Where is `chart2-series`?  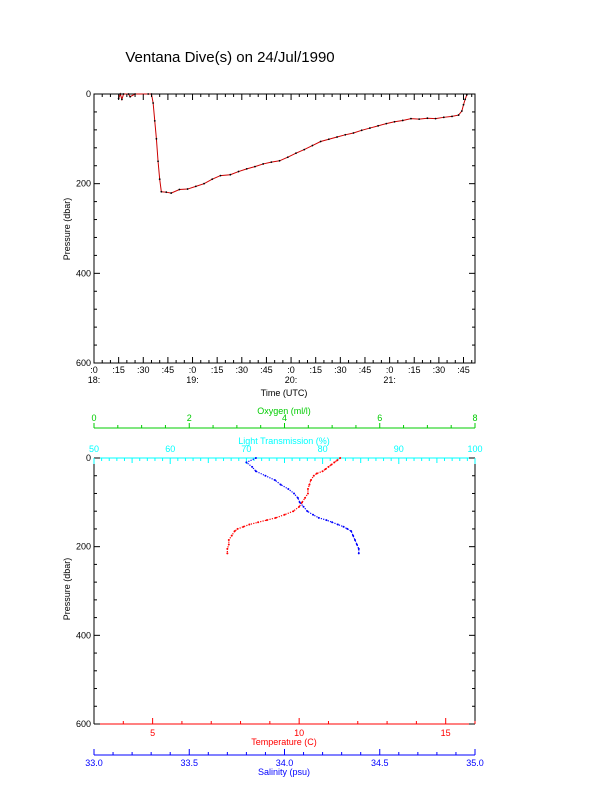 chart2-series is located at coordinates (293, 506).